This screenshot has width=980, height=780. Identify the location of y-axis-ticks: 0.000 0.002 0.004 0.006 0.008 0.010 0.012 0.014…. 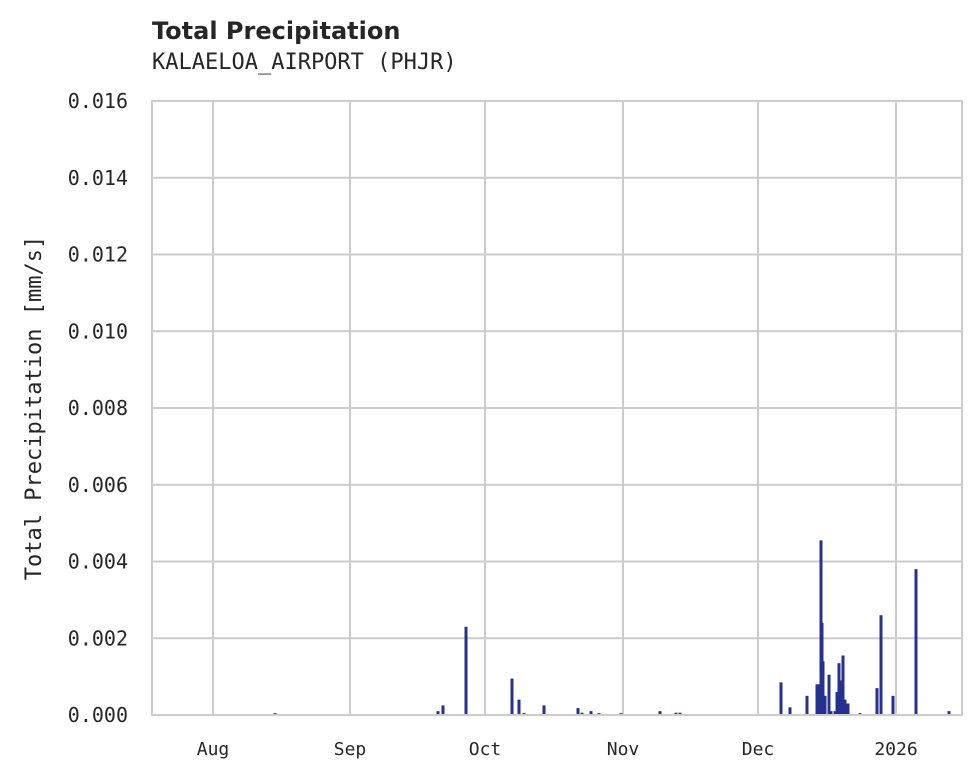
(98, 408).